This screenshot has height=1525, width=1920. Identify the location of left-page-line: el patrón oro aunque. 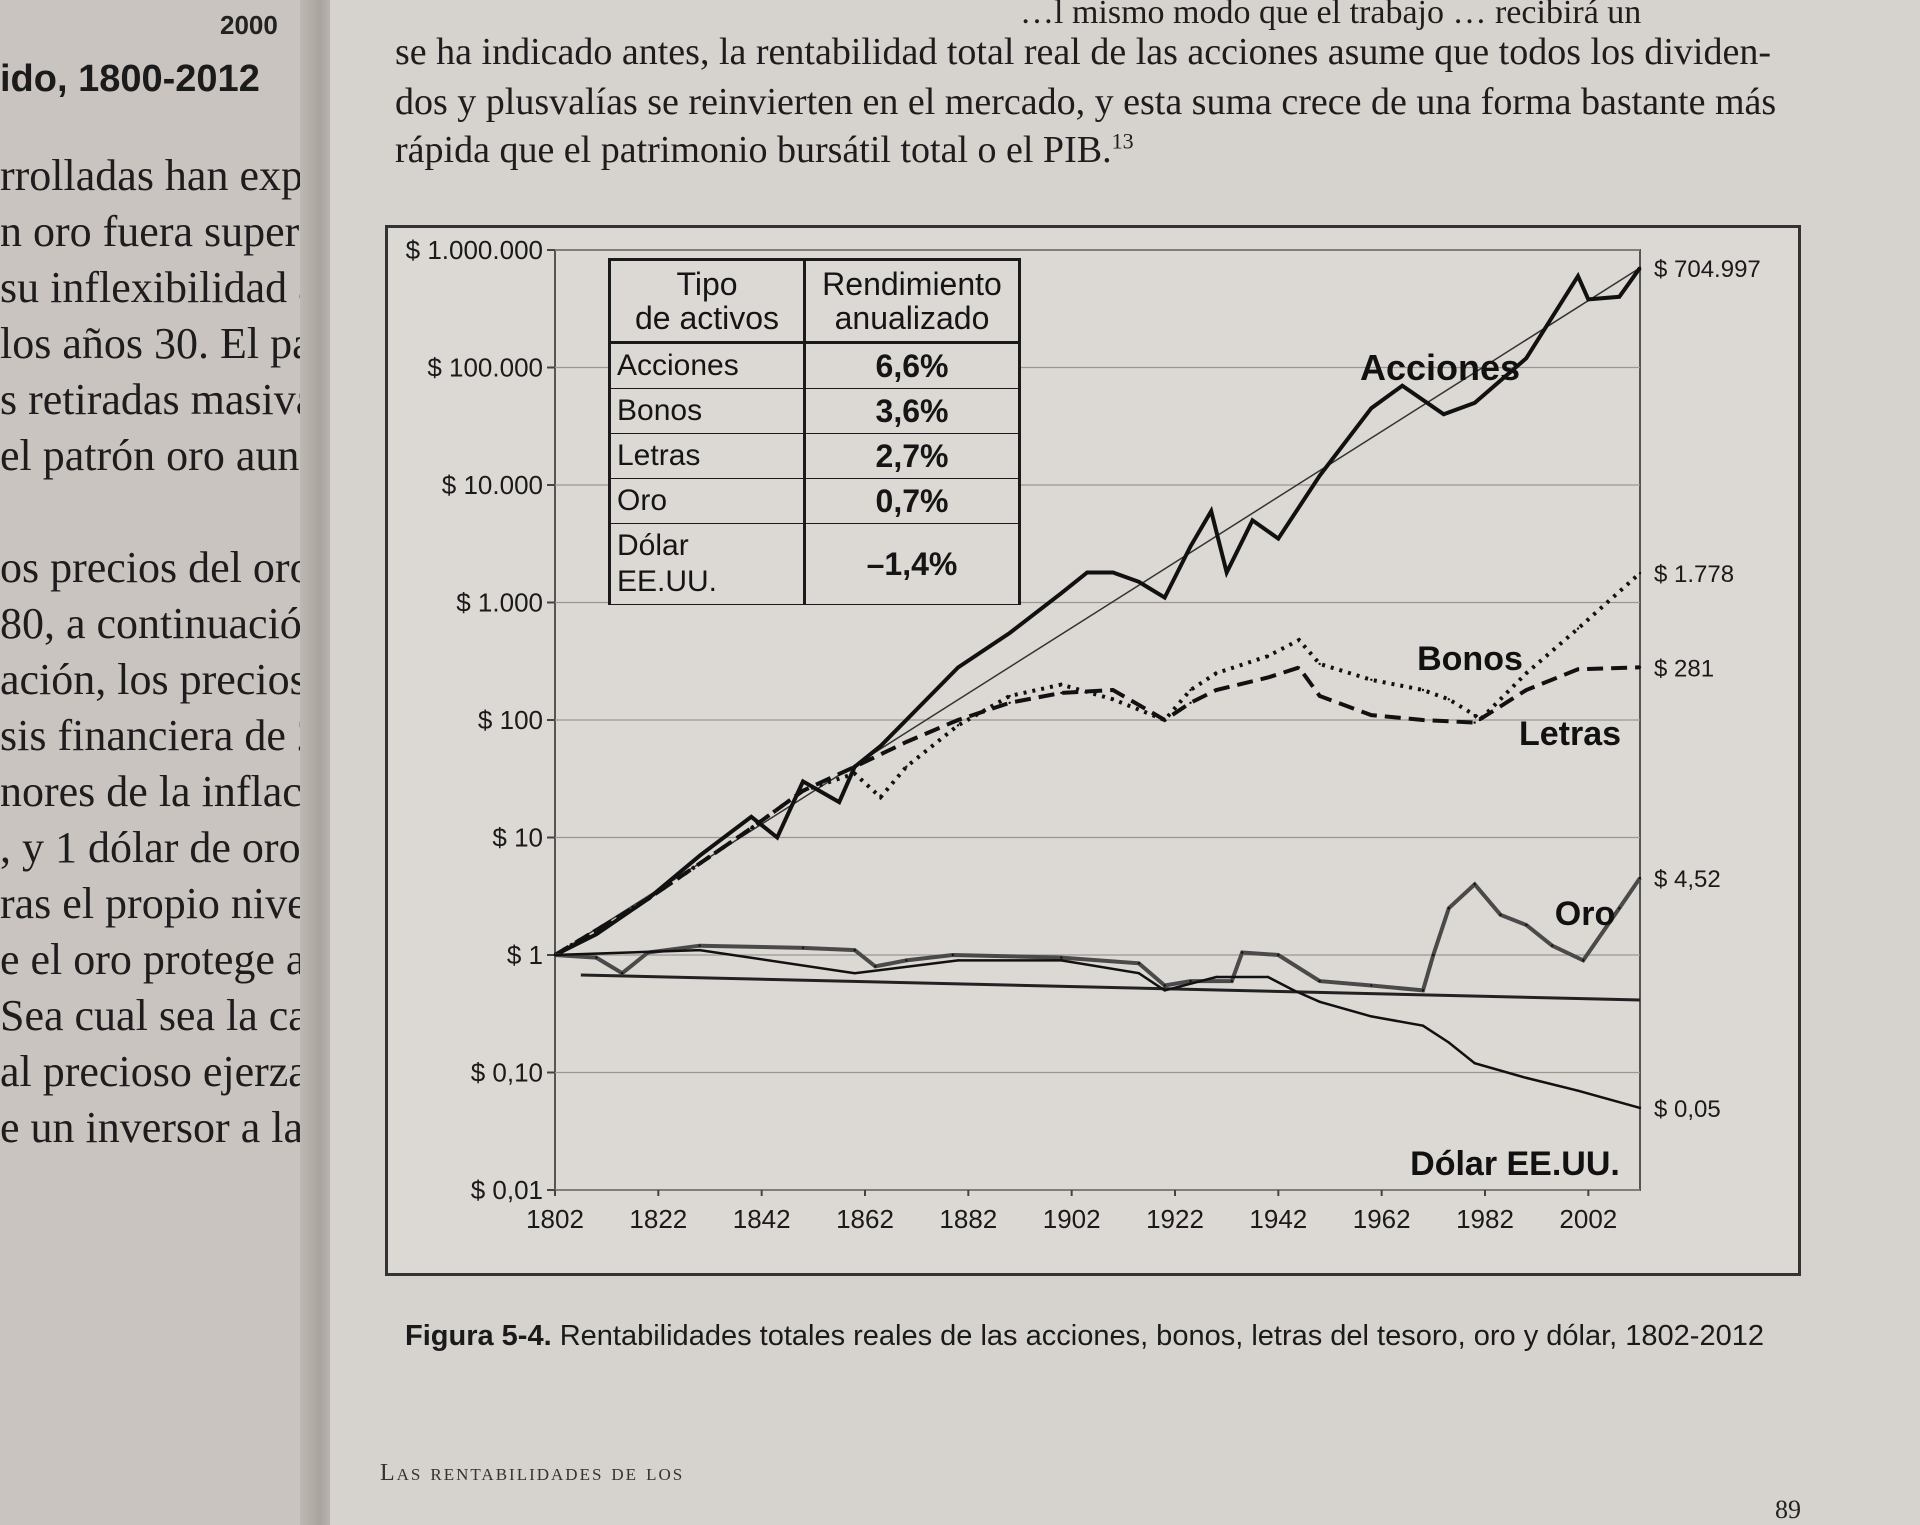
(160, 455).